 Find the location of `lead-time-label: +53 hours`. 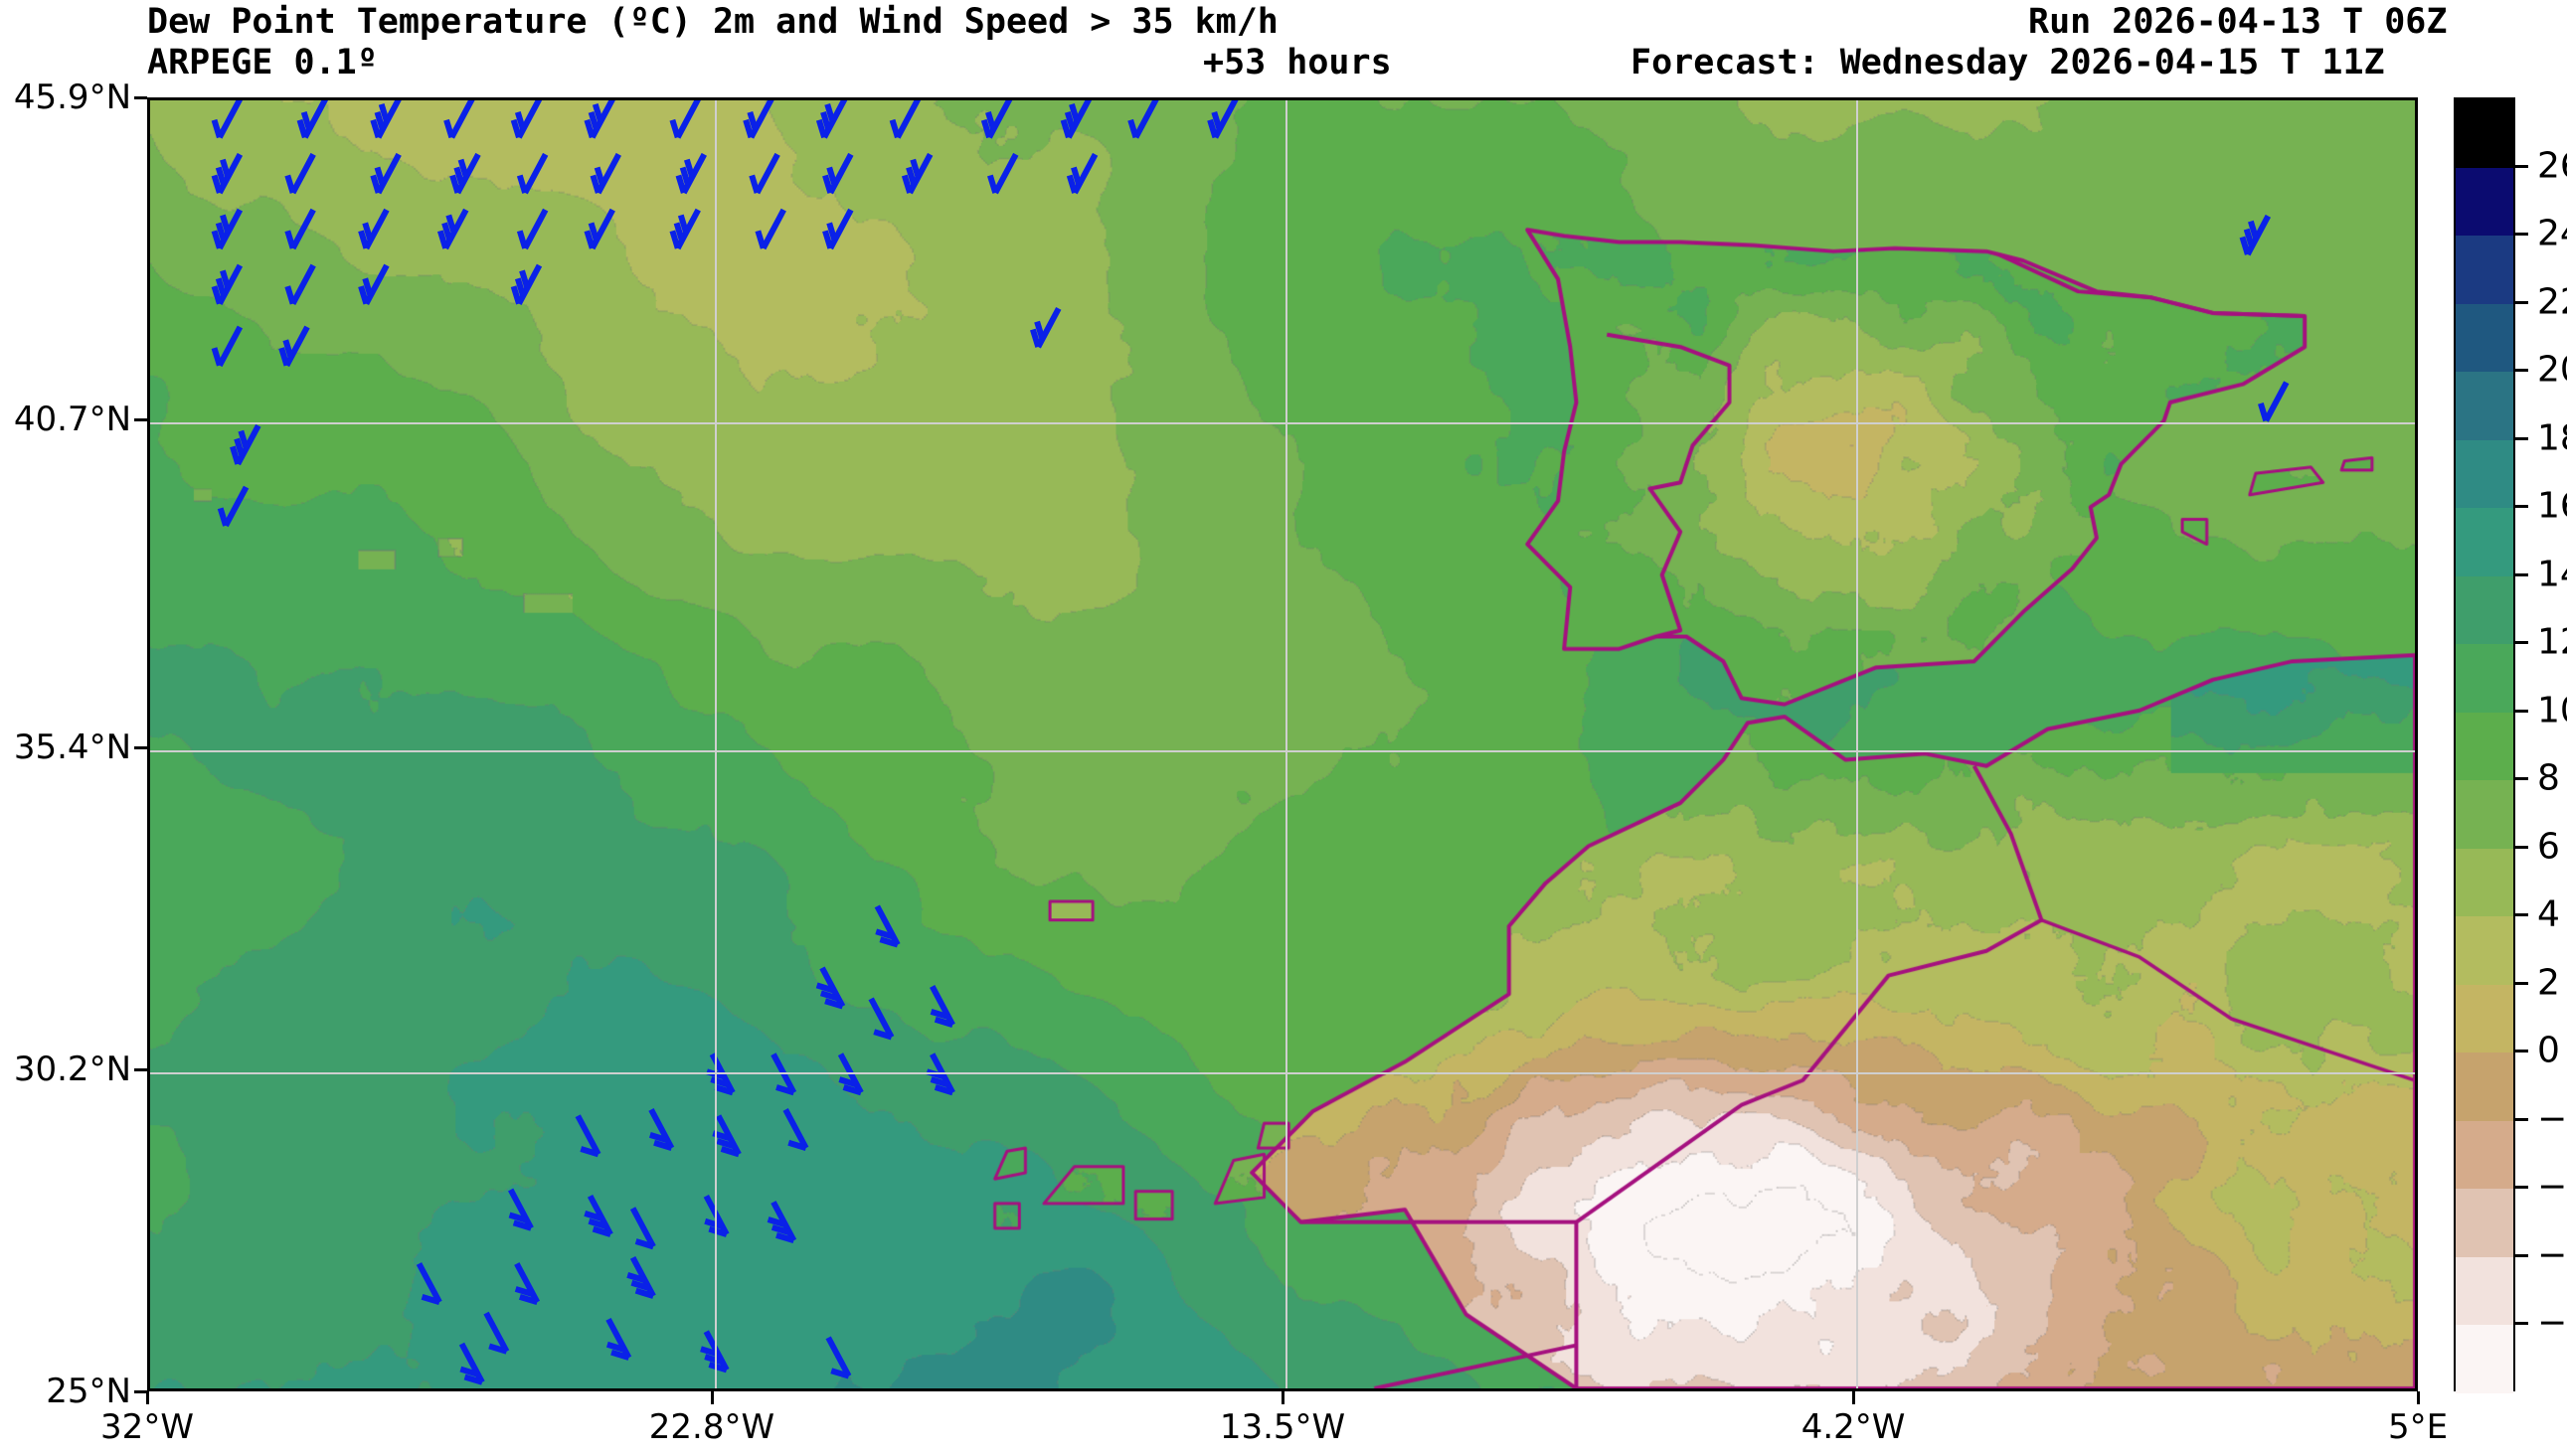

lead-time-label: +53 hours is located at coordinates (1297, 62).